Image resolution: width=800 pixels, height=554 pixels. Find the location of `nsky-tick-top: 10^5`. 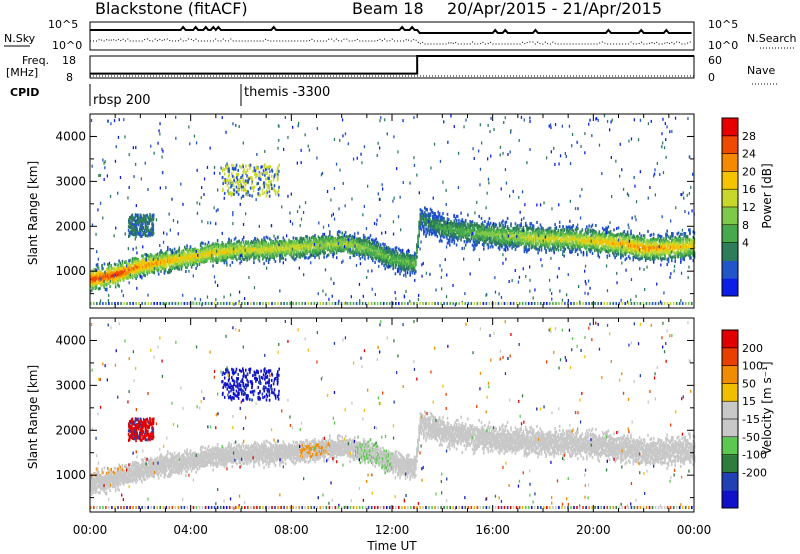

nsky-tick-top: 10^5 is located at coordinates (63, 24).